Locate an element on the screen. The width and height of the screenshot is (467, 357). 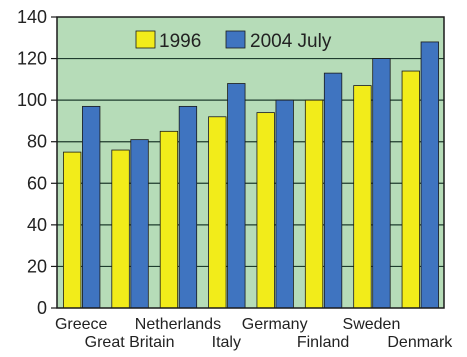
y-tick-label: 100 is located at coordinates (32, 100).